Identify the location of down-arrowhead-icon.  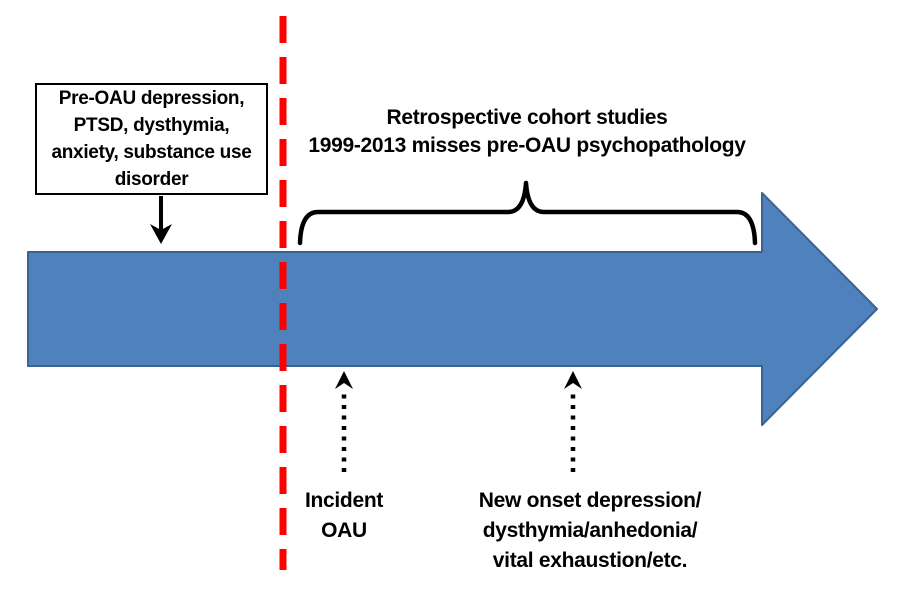
(161, 234).